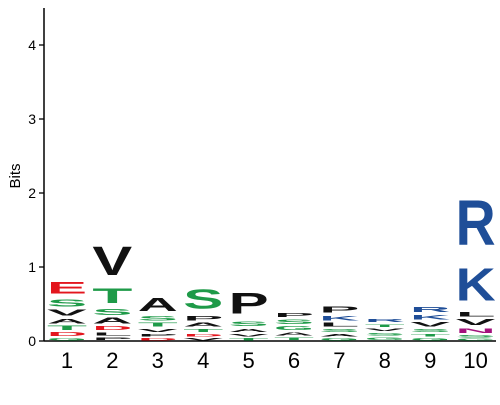 This screenshot has height=405, width=500. What do you see at coordinates (203, 330) in the screenshot?
I see `logo-letter-pos4-T-2: T` at bounding box center [203, 330].